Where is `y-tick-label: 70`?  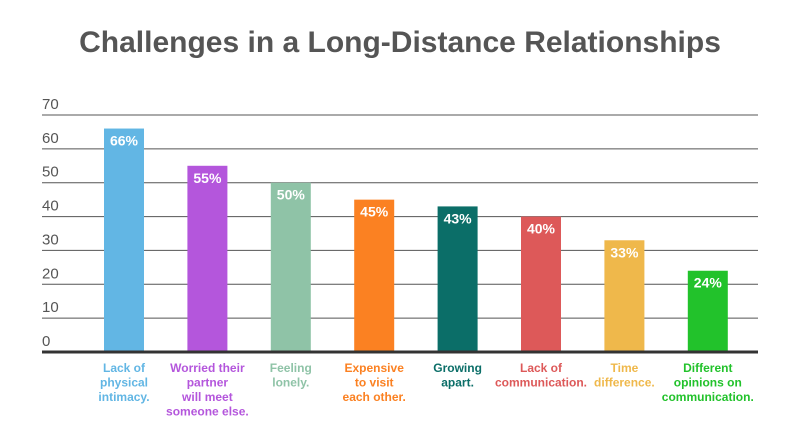 y-tick-label: 70 is located at coordinates (50, 104).